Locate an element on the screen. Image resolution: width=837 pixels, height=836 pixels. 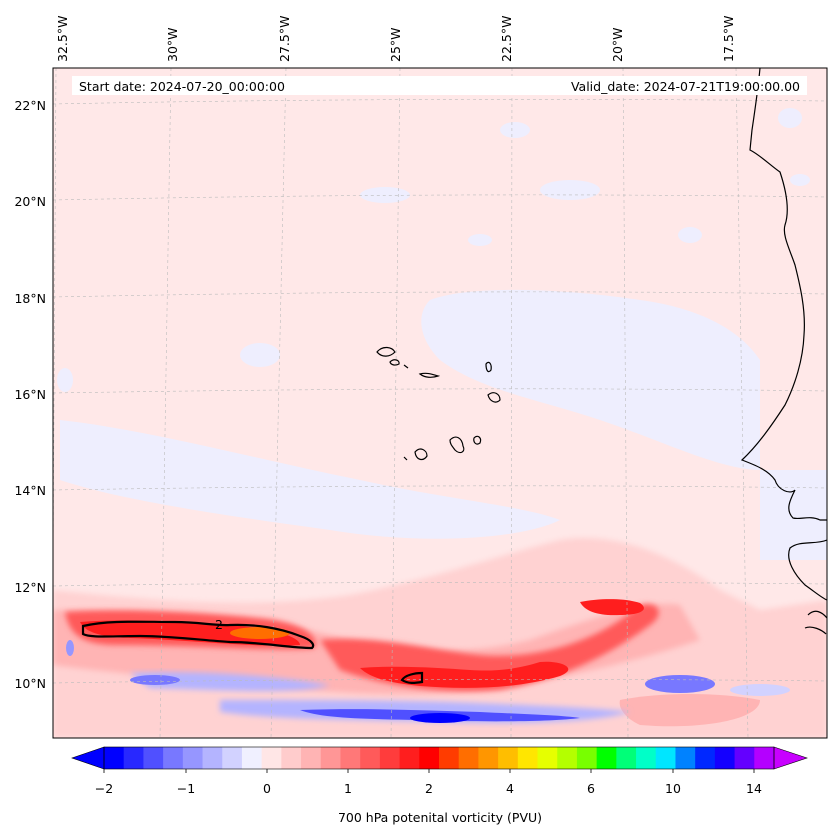
lon-label-30w: 30°W is located at coordinates (172, 44).